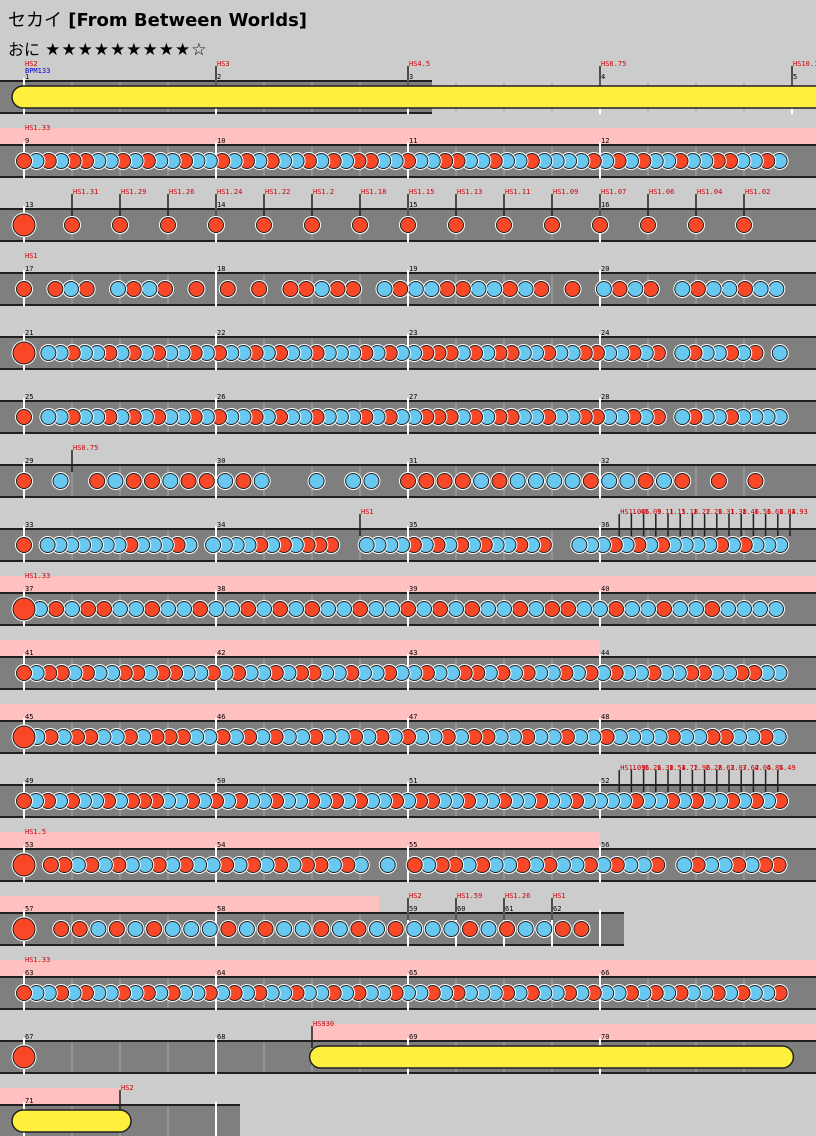  What do you see at coordinates (605, 781) in the screenshot?
I see `measure-number: 52` at bounding box center [605, 781].